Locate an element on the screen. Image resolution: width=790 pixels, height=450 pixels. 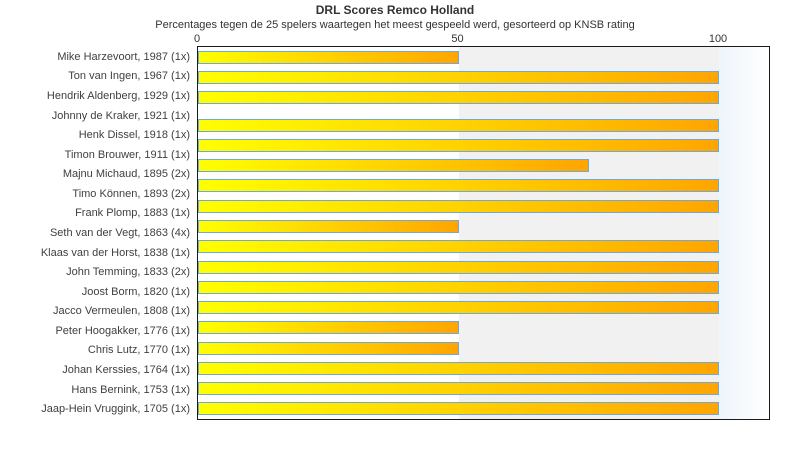
category-label: Johnny de Kraker, 1921 (1x) is located at coordinates (120, 115).